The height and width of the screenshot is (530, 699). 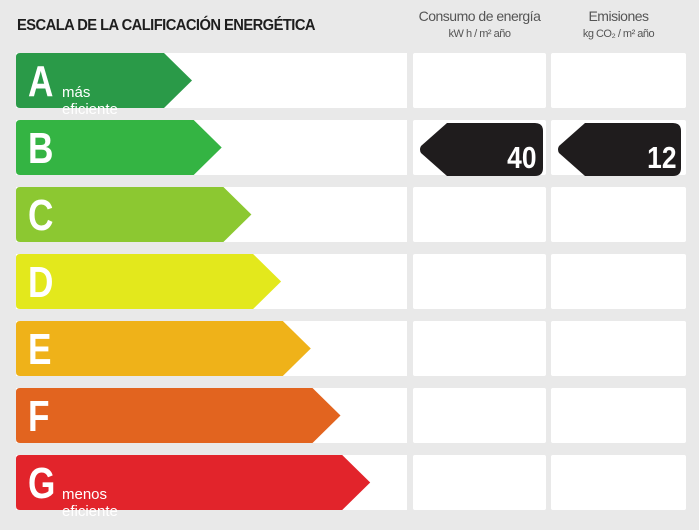 I want to click on emissions-value-tag, so click(x=619, y=149).